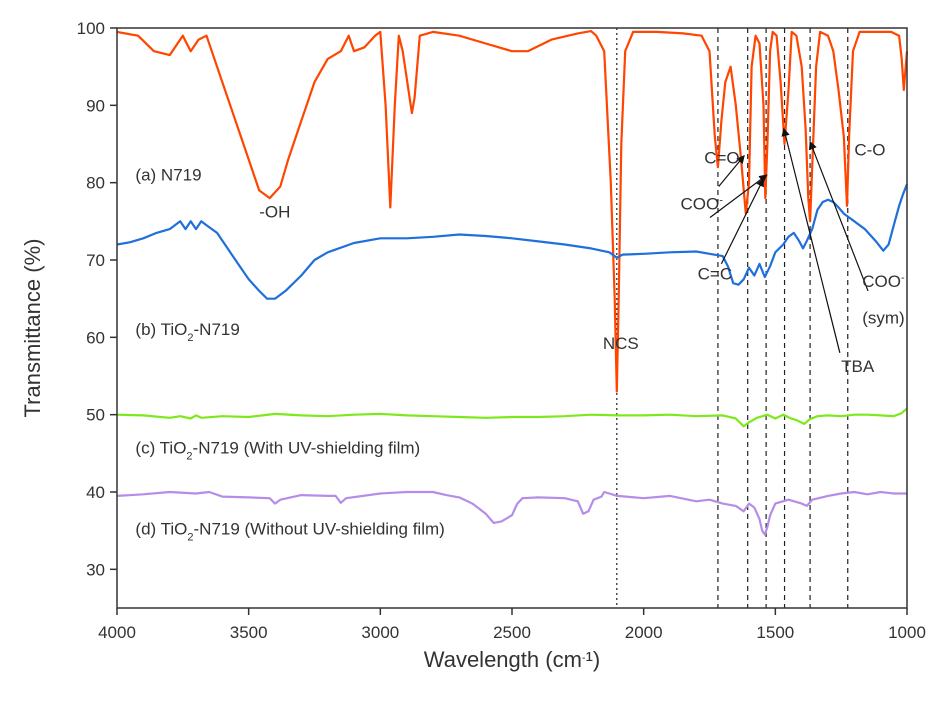  Describe the element at coordinates (168, 174) in the screenshot. I see `series-label-a: (a) N719` at that location.